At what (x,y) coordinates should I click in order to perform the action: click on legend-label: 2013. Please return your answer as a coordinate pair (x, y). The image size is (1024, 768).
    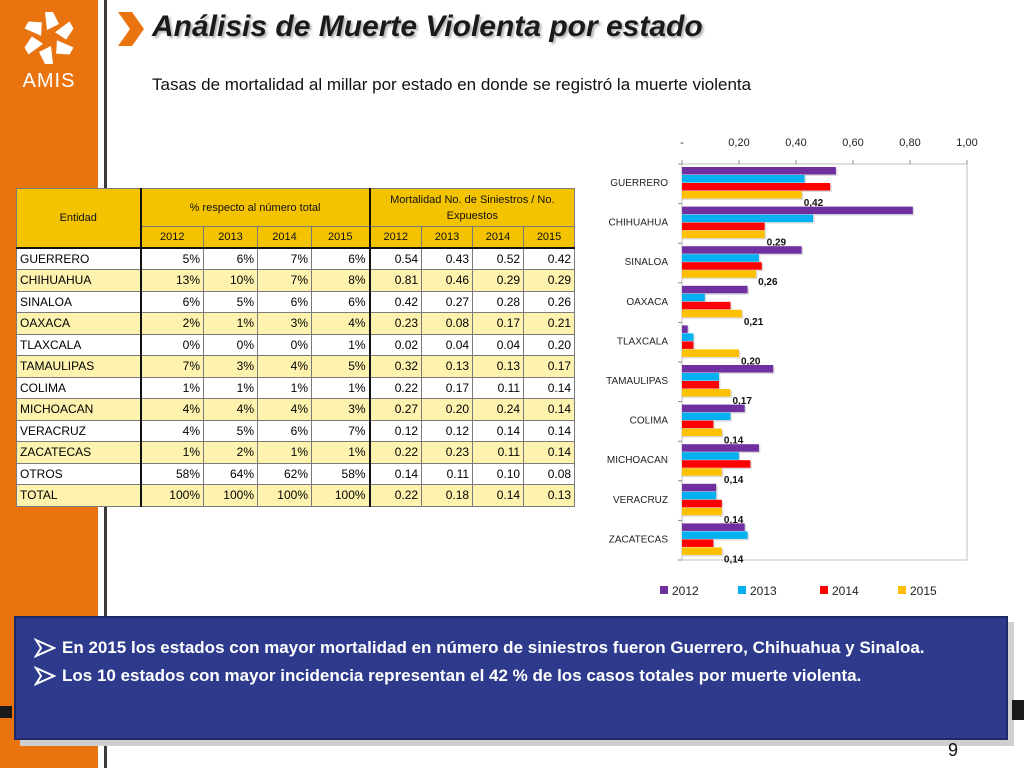
    Looking at the image, I should click on (763, 591).